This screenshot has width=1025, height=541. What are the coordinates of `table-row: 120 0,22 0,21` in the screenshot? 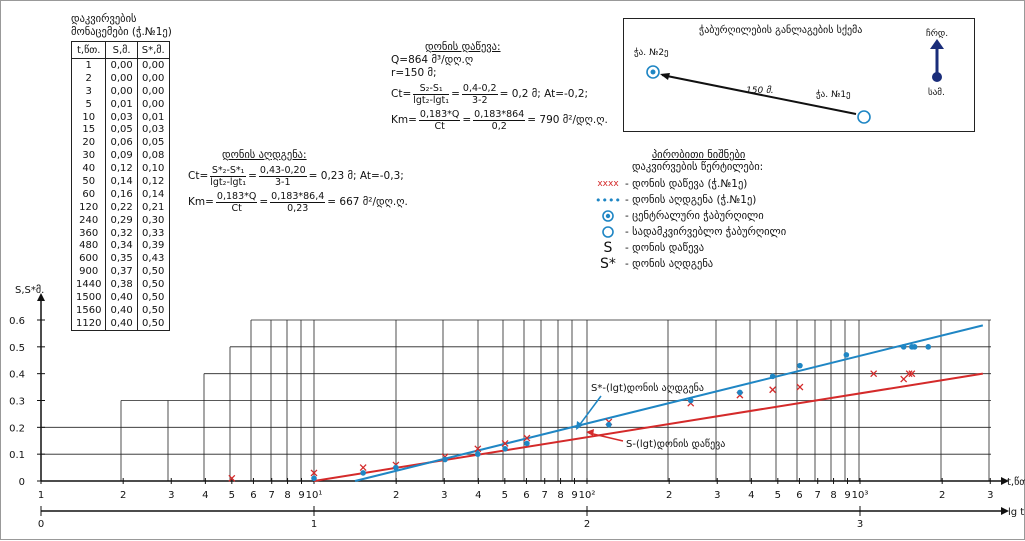 It's located at (120, 207).